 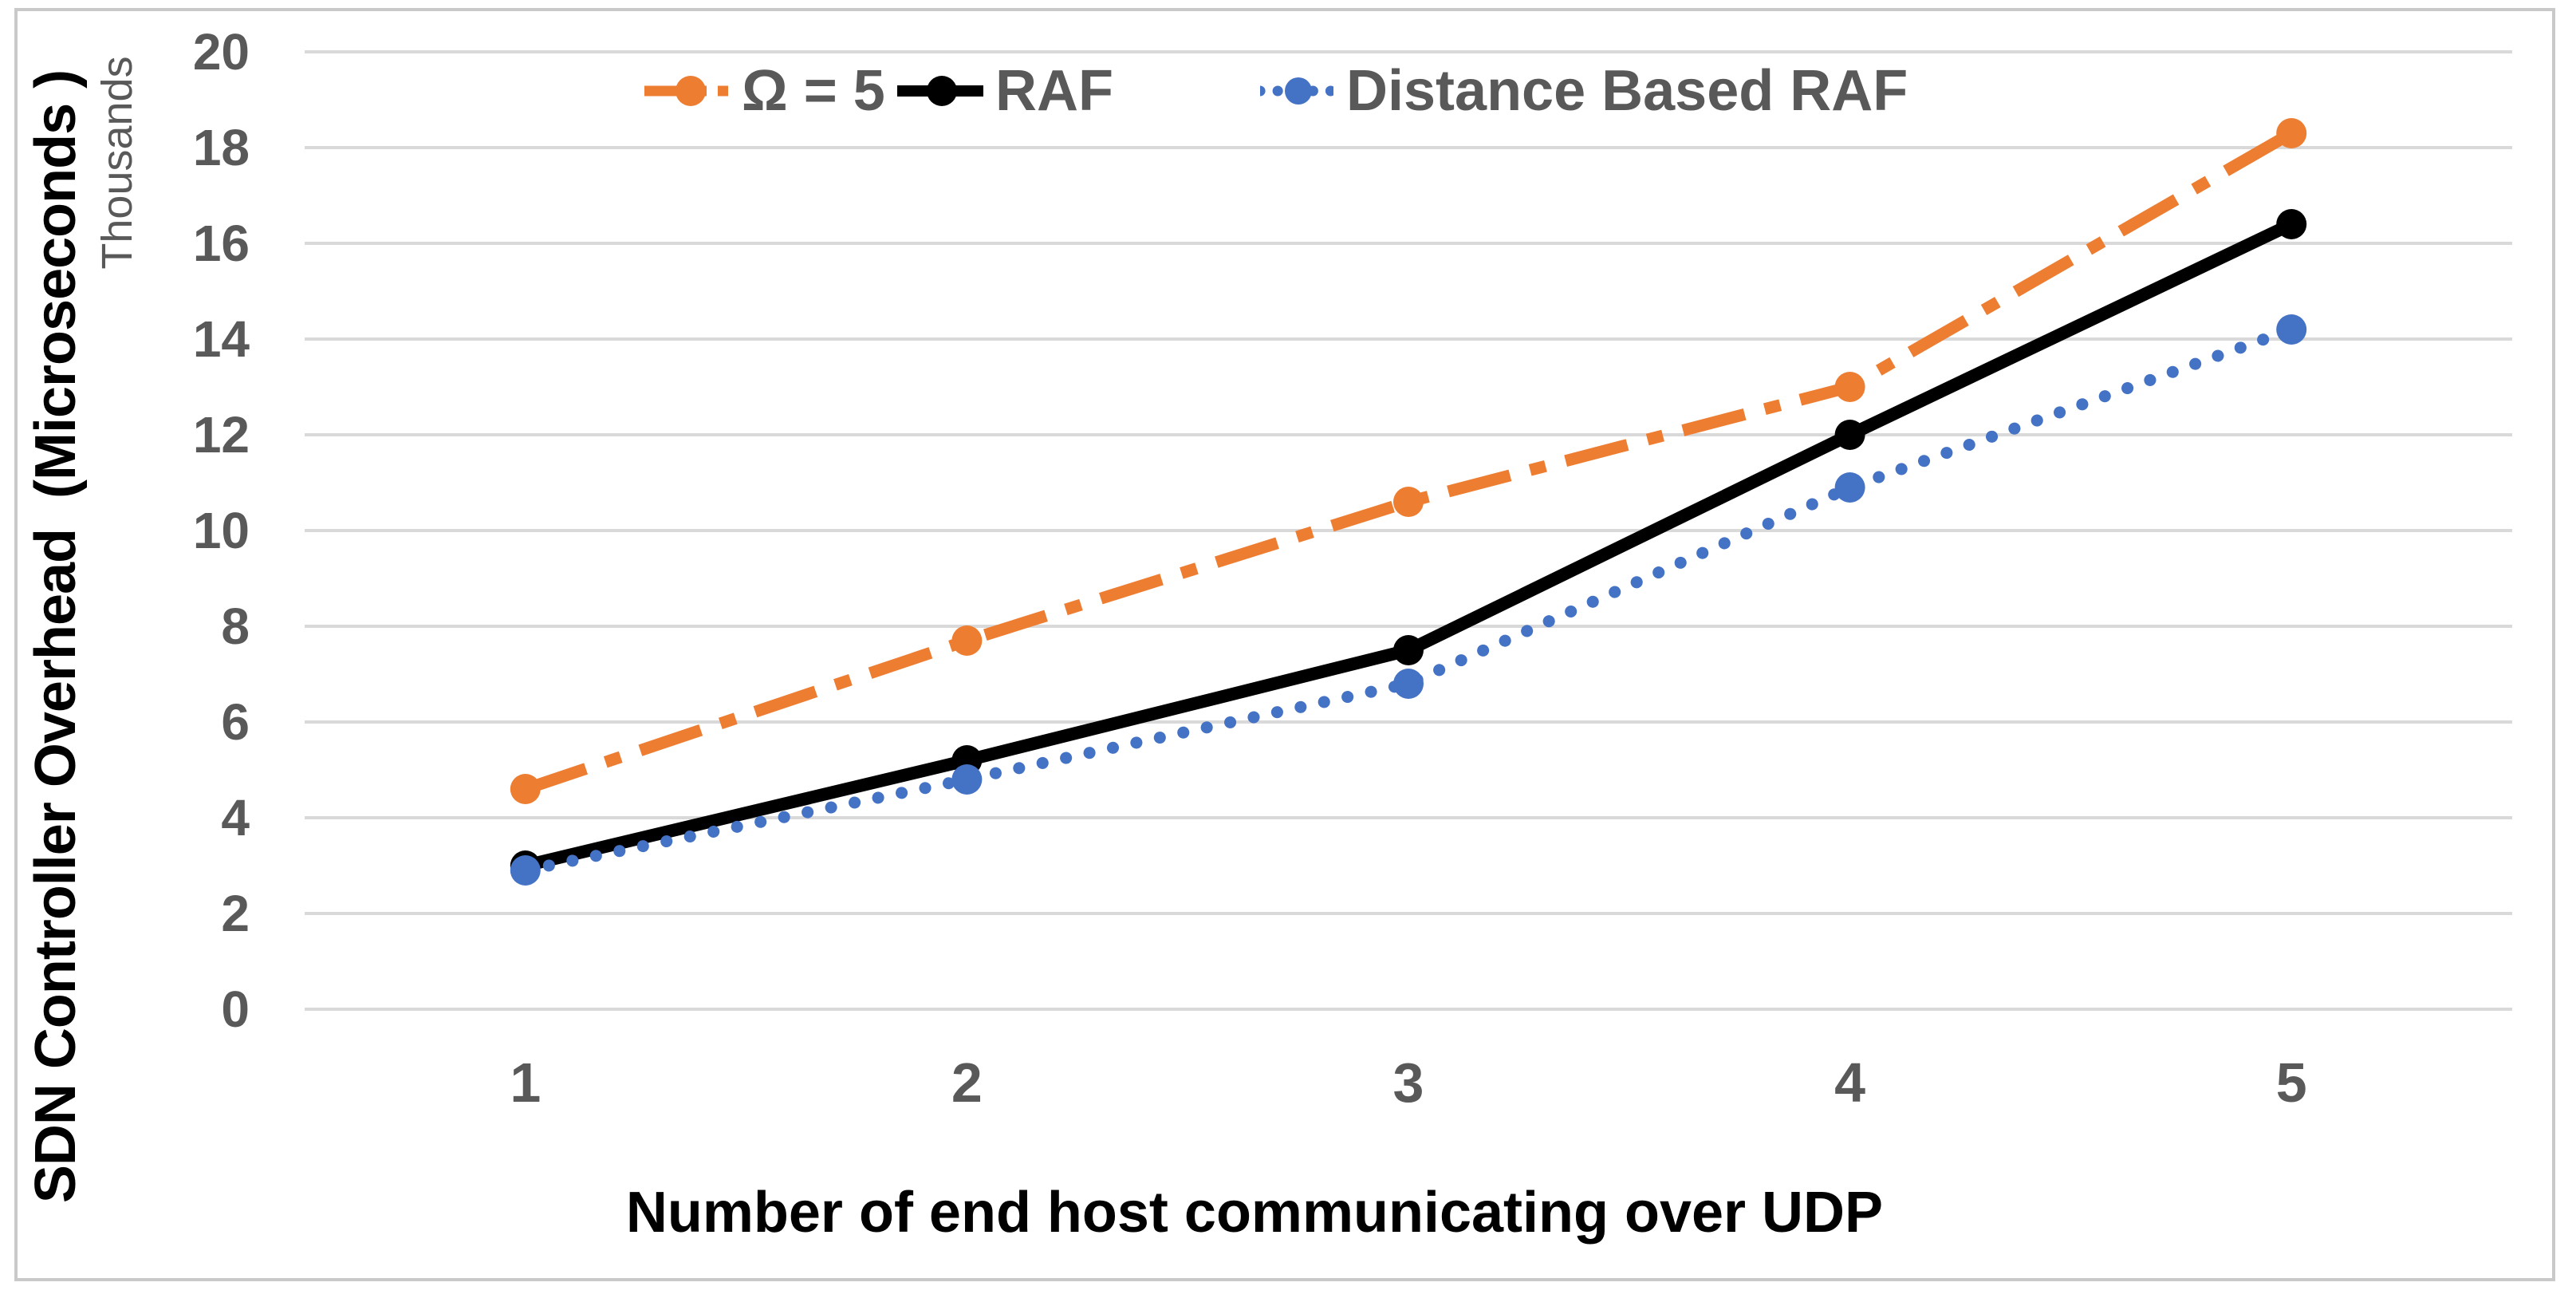 I want to click on legend-item-omega-5: Ω = 5, so click(x=764, y=91).